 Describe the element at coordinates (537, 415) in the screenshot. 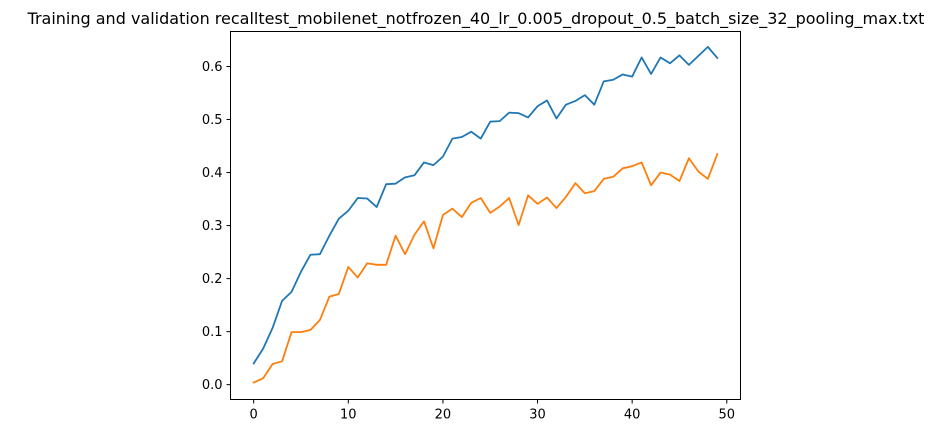

I see `x-tick-label: 30` at that location.